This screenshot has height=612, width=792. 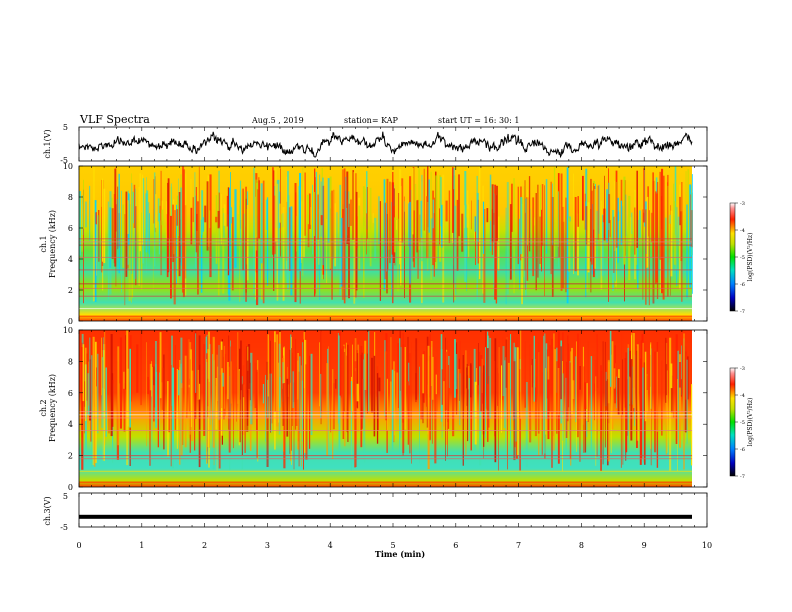 I want to click on colorbar-tick-label: -4, so click(x=742, y=396).